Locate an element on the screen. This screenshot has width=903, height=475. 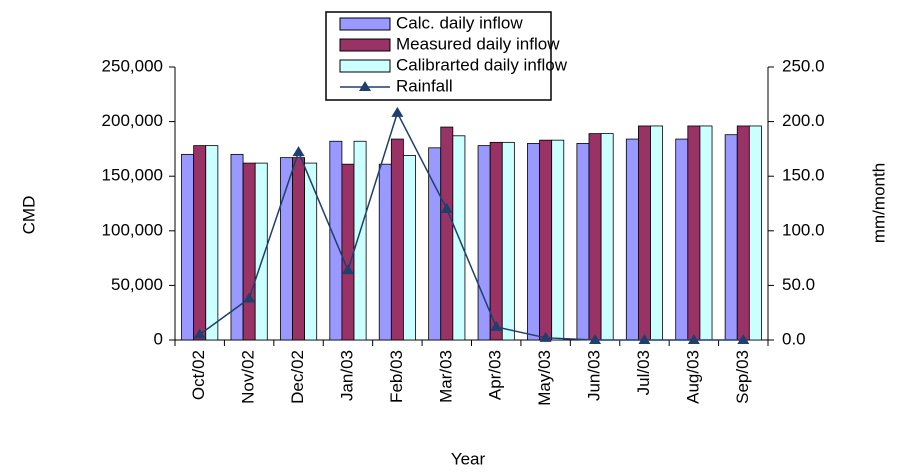
y-tick-label: 250,000 is located at coordinates (132, 65).